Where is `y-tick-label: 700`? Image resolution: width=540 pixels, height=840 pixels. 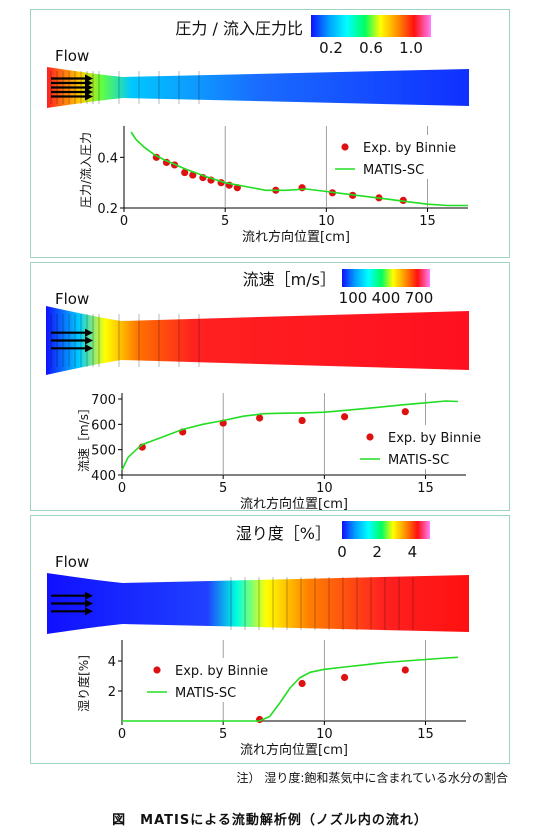 y-tick-label: 700 is located at coordinates (103, 400).